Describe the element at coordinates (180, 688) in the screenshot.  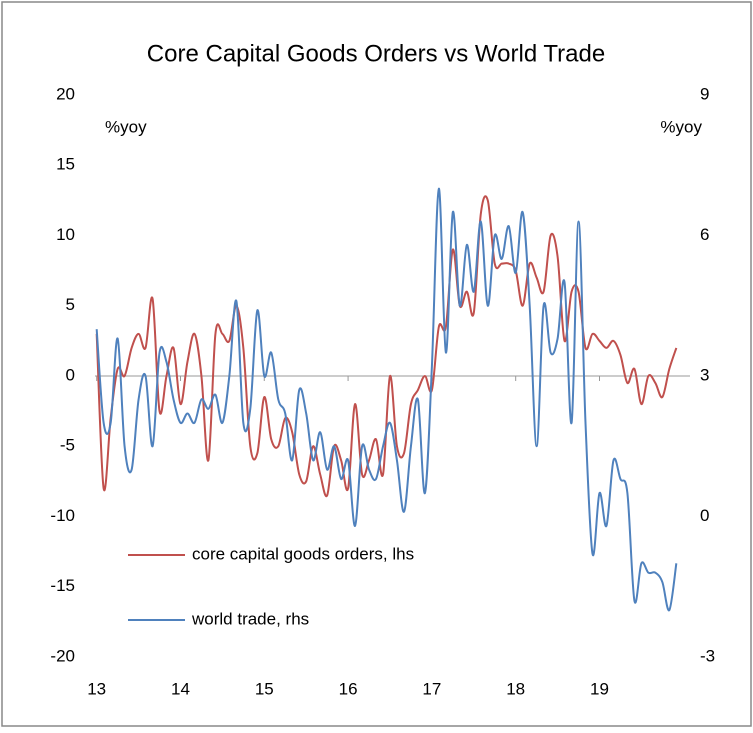
I see `x-tick-label: 14` at that location.